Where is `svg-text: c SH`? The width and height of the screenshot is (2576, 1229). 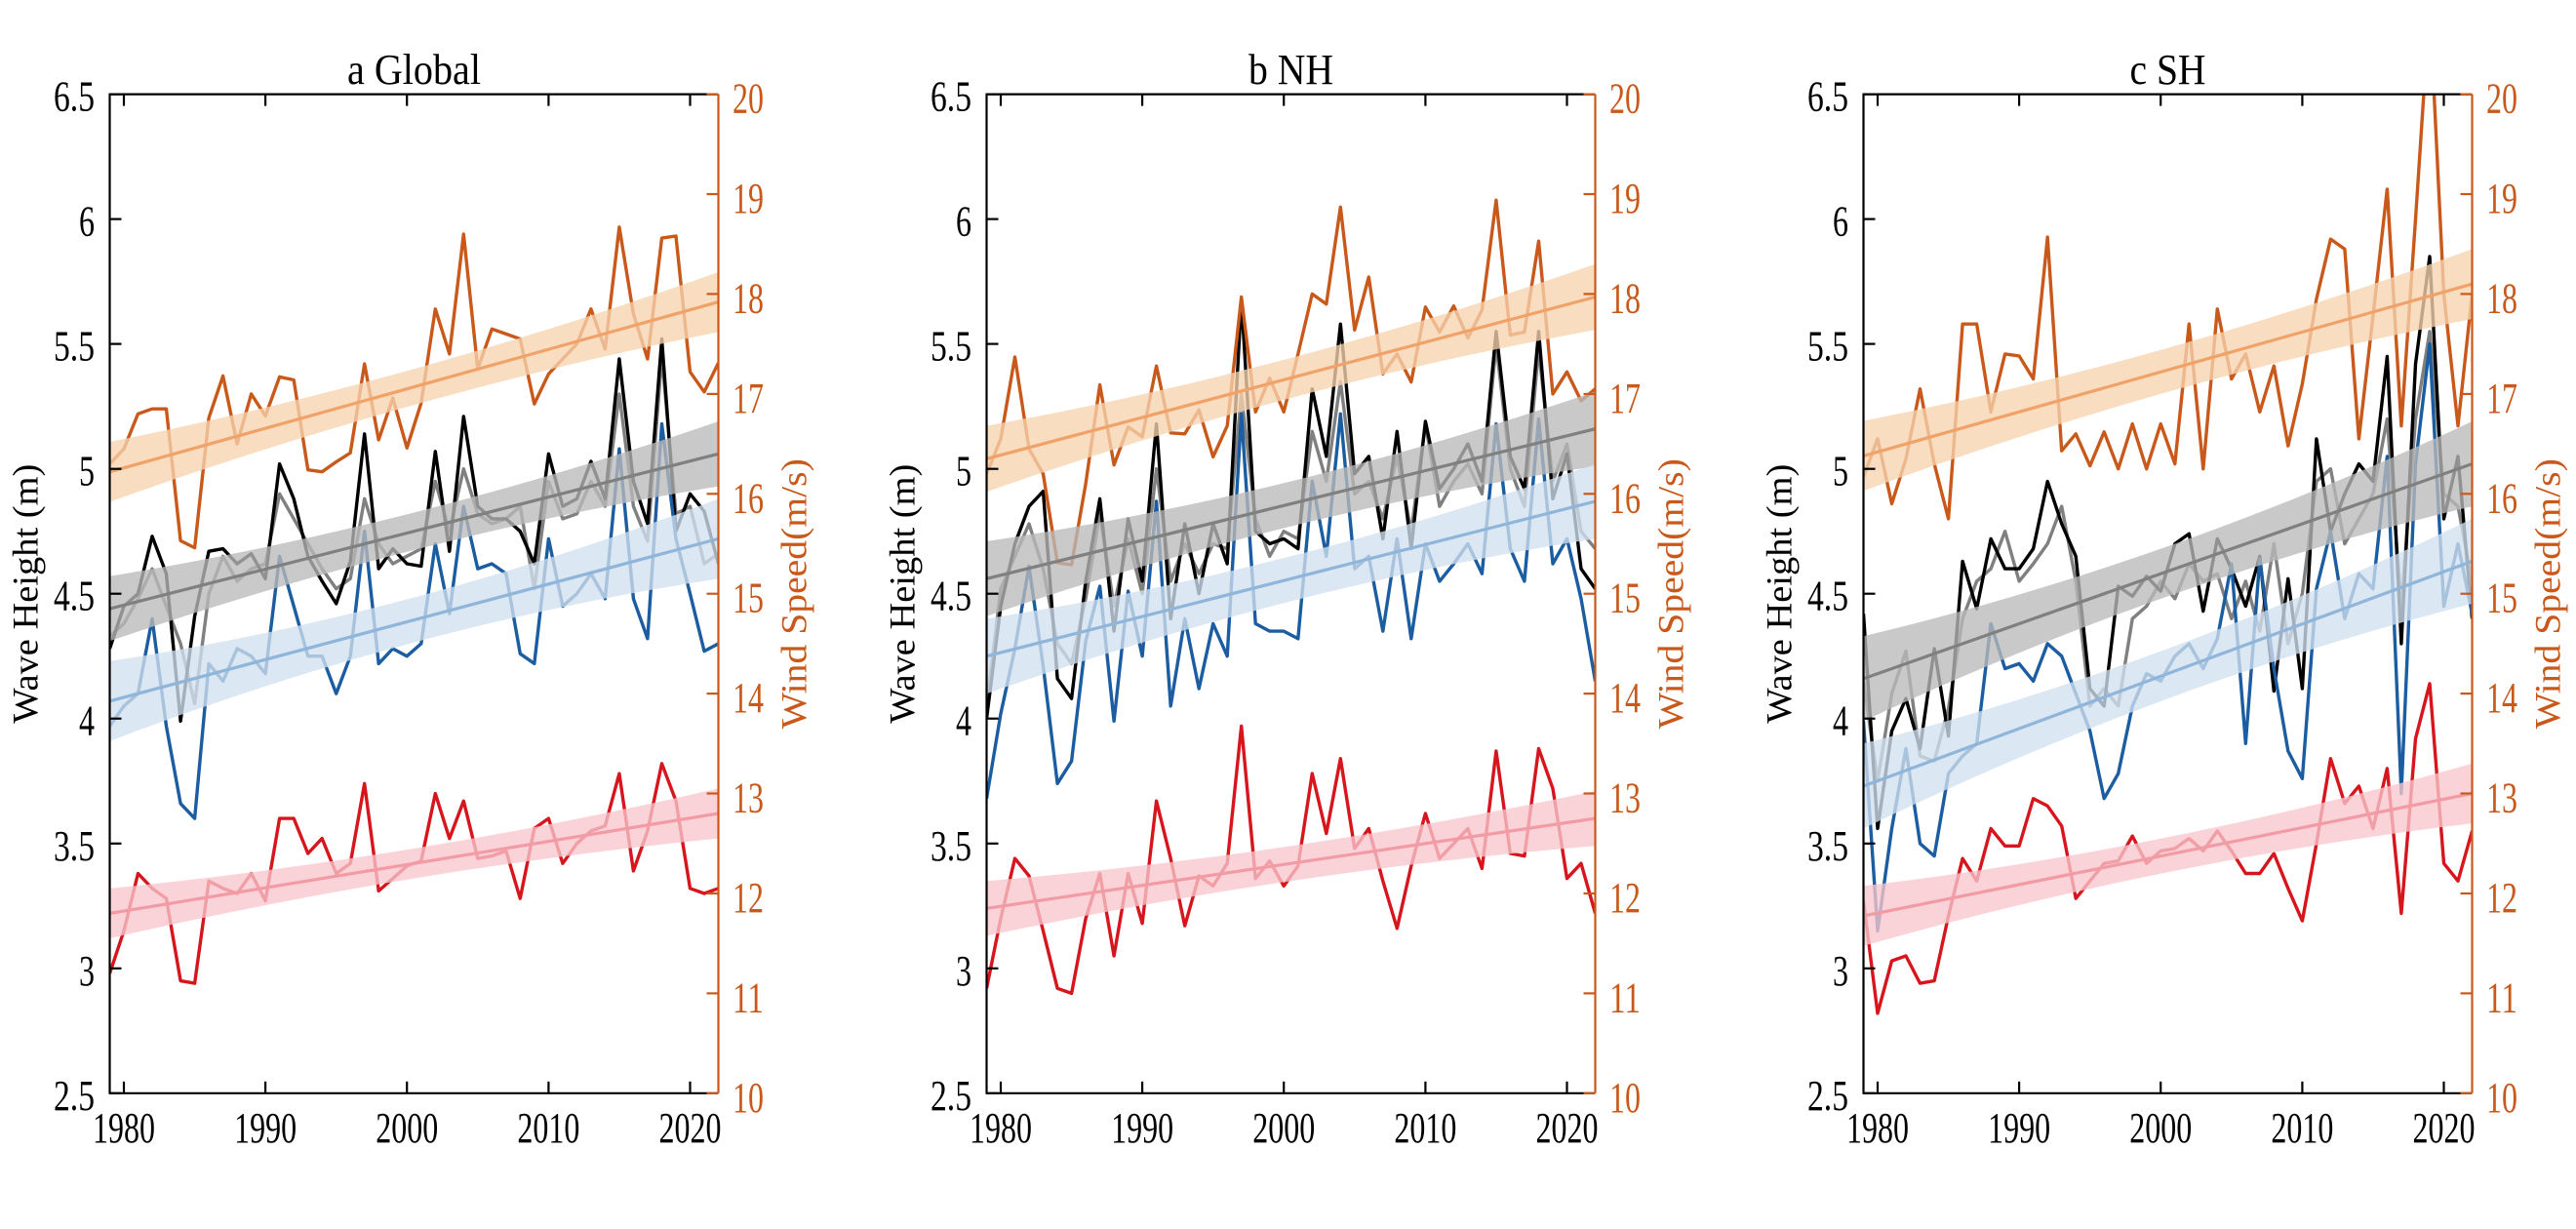 svg-text: c SH is located at coordinates (2168, 70).